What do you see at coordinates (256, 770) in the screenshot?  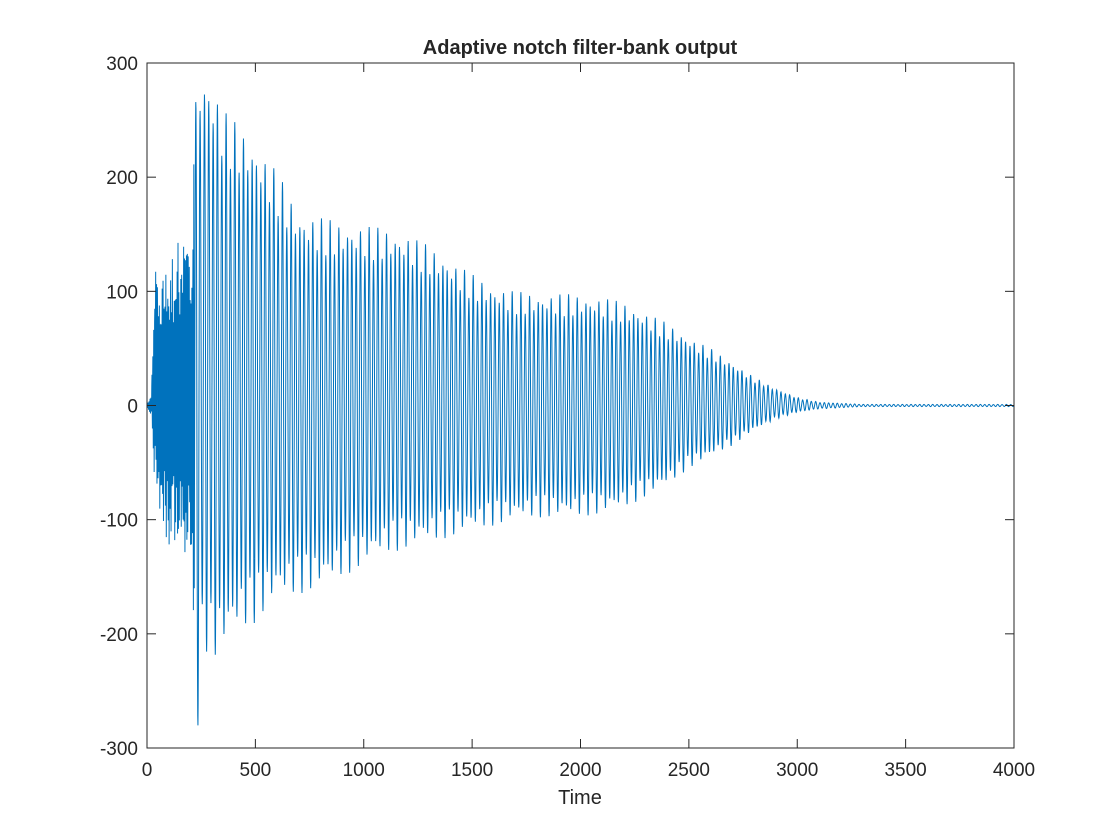 I see `x-tick-label: 500` at bounding box center [256, 770].